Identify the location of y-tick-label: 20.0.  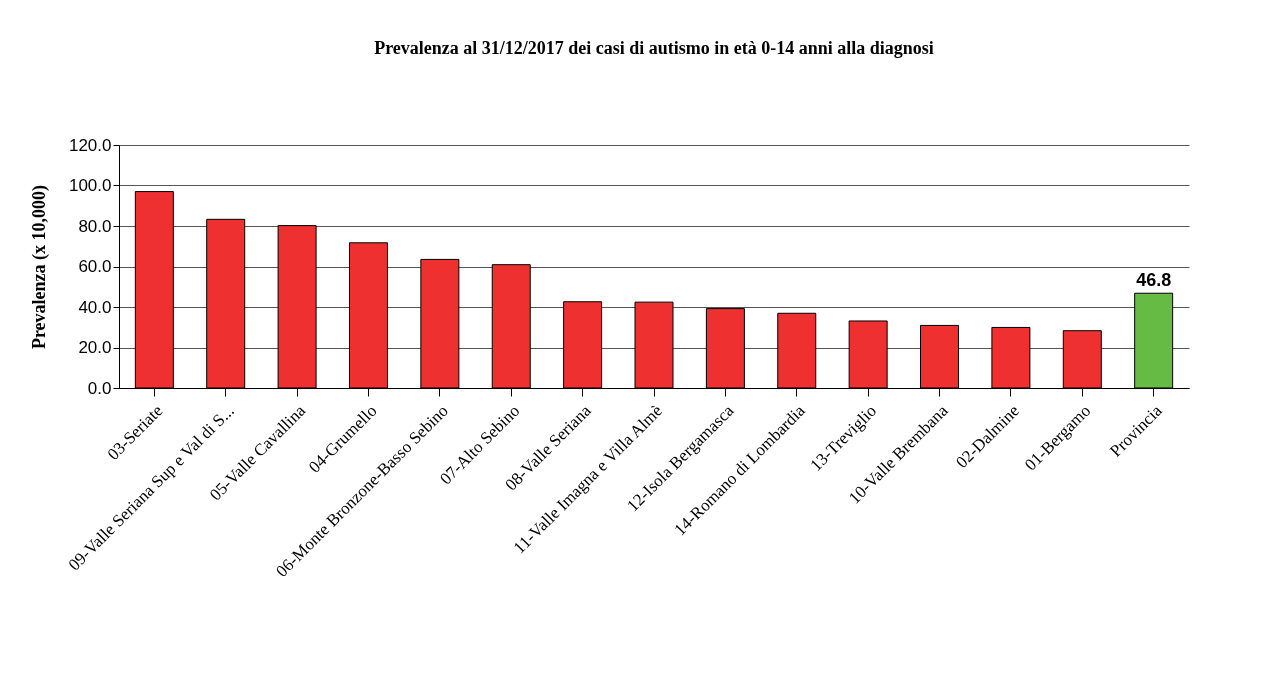
(95, 347).